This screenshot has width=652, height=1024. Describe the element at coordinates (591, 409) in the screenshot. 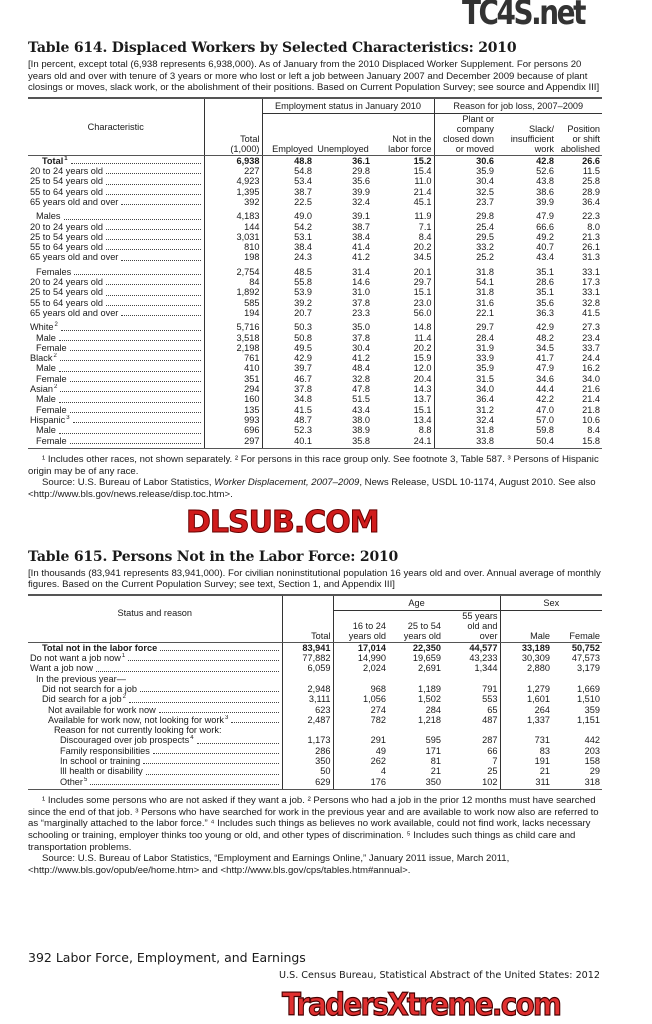

I see `cell-value: 21.8` at that location.